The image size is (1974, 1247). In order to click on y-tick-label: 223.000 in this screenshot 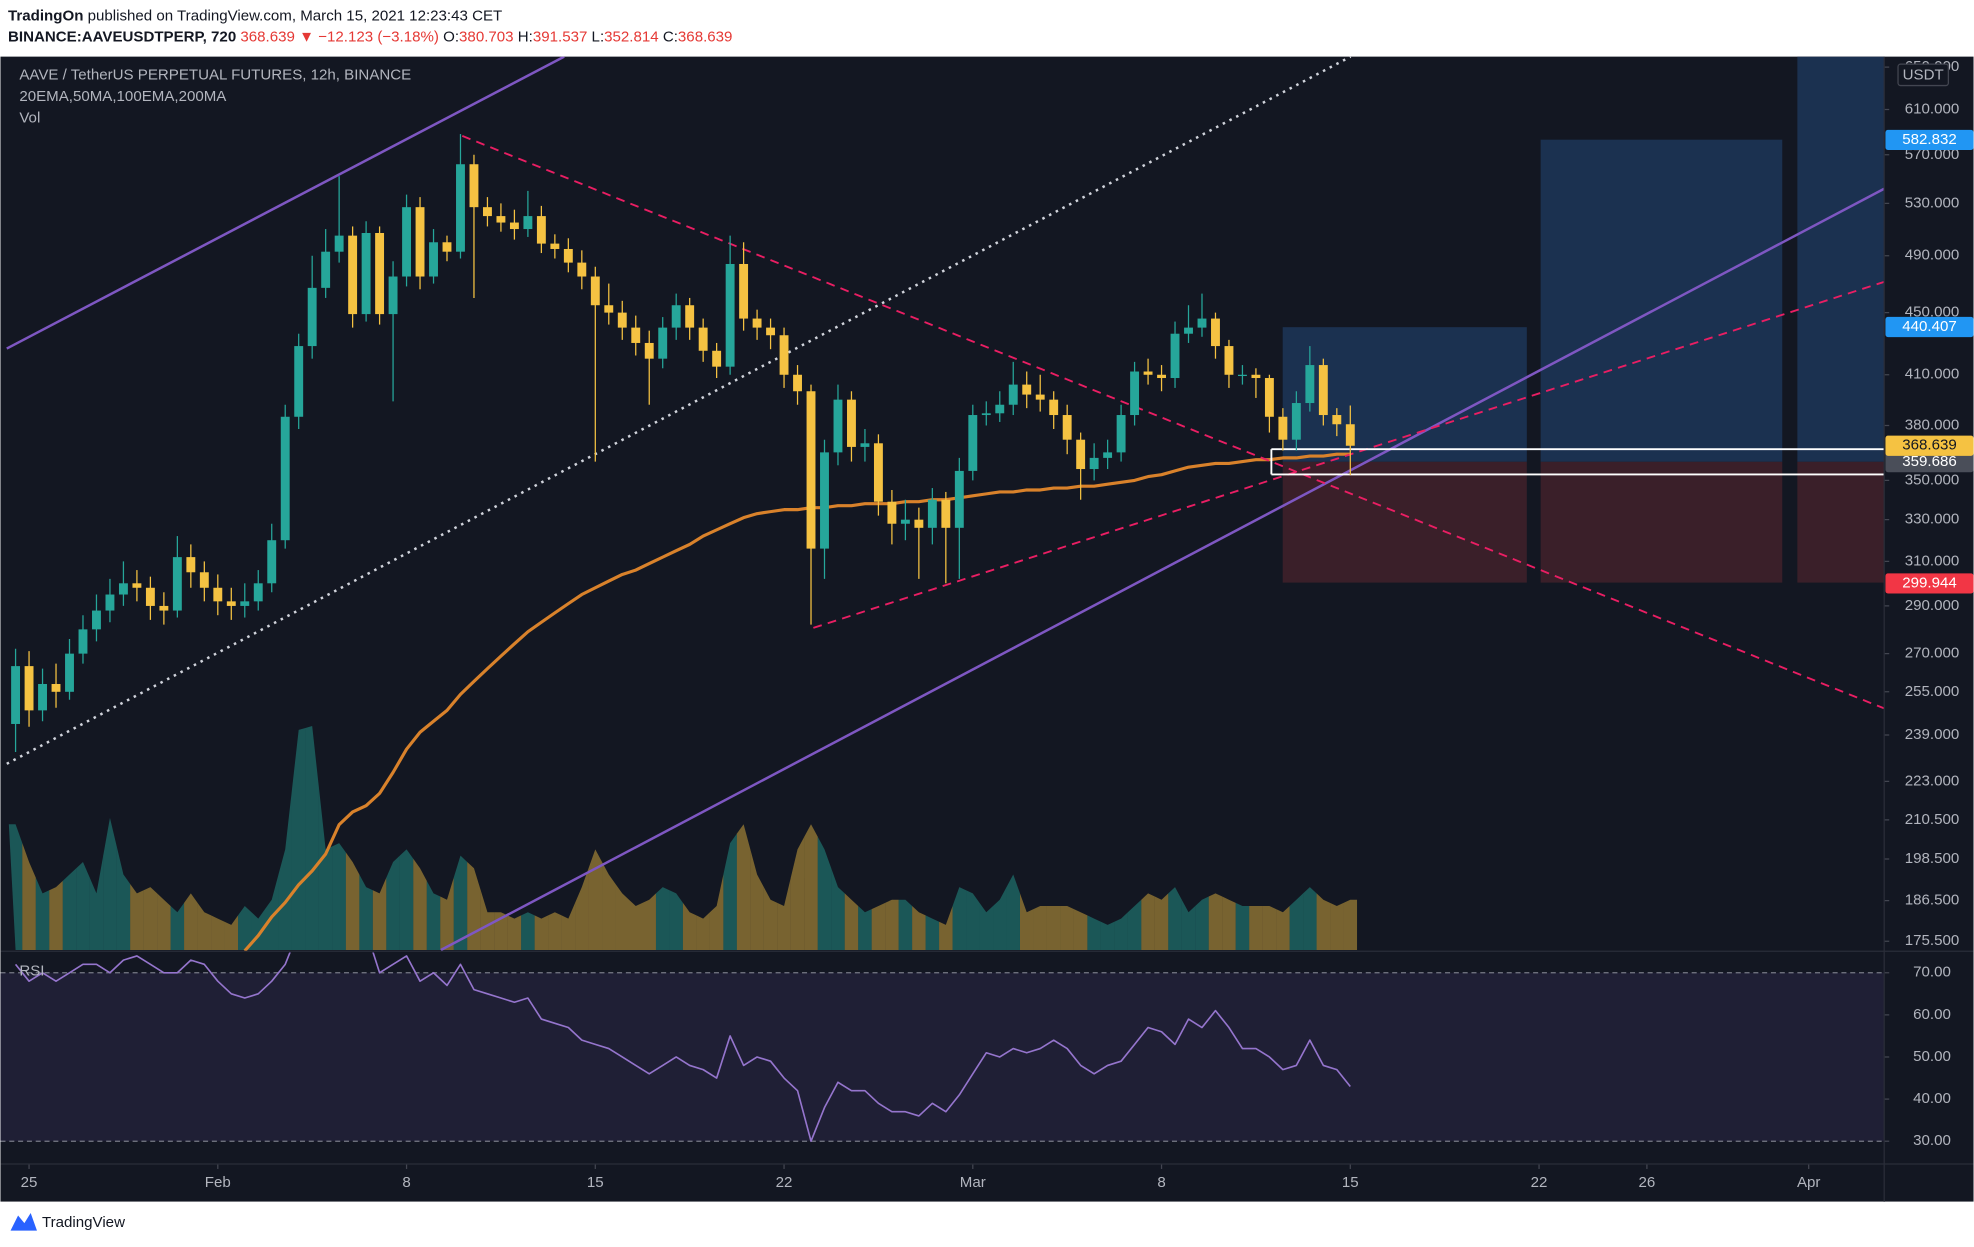, I will do `click(1932, 780)`.